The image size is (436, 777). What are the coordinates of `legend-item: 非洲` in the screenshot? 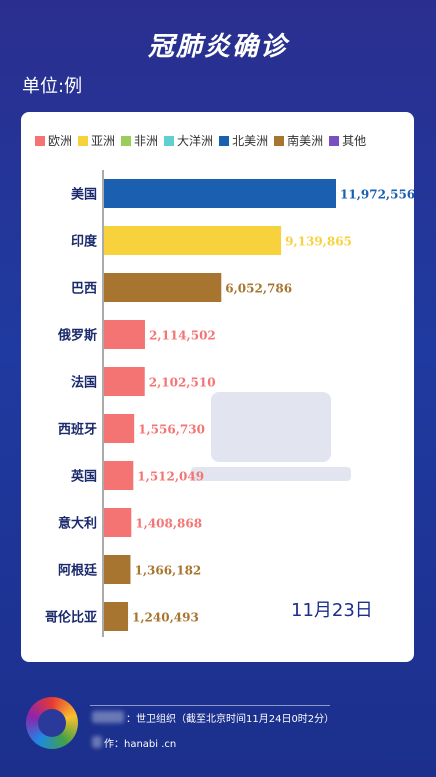 It's located at (139, 140).